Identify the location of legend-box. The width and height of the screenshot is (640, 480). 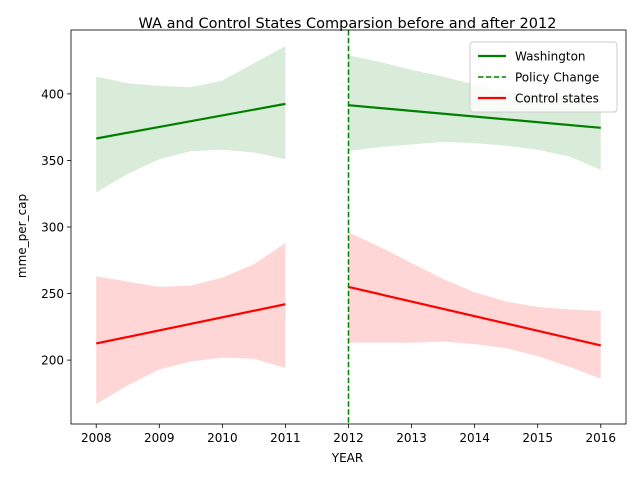
(543, 77).